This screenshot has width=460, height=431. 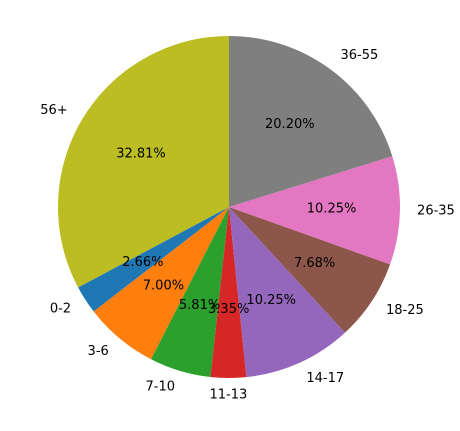 I want to click on percent-label-18-25: 7.68%, so click(x=314, y=263).